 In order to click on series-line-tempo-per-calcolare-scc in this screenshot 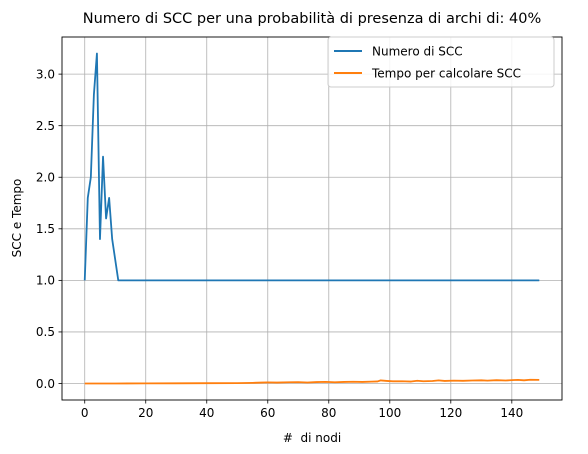, I will do `click(312, 381)`.